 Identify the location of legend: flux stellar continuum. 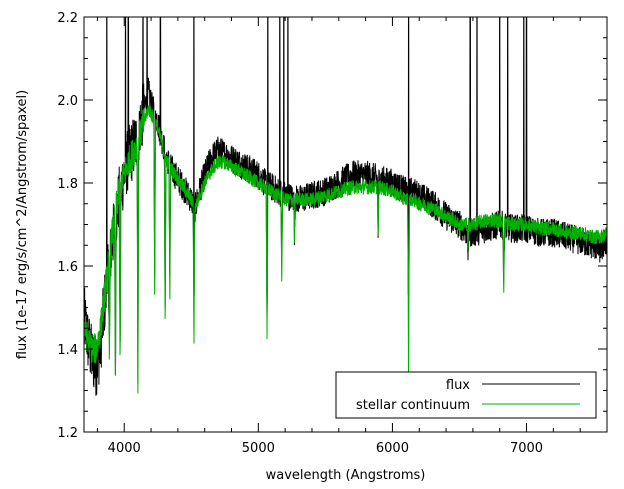
(466, 395).